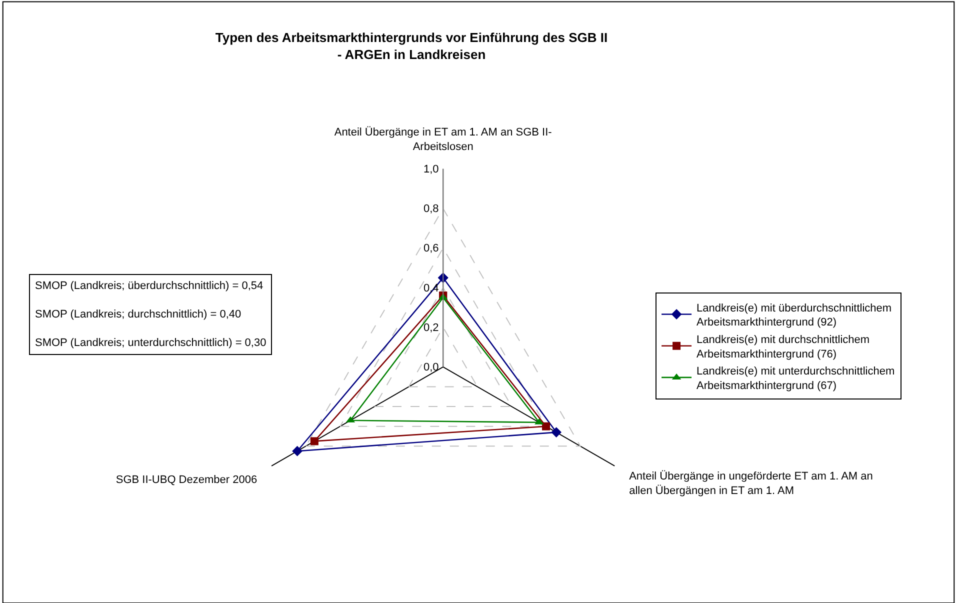 The height and width of the screenshot is (603, 957). What do you see at coordinates (149, 286) in the screenshot?
I see `text: SMOP (Landkreis; überdurchschnittlich) = 0,54` at bounding box center [149, 286].